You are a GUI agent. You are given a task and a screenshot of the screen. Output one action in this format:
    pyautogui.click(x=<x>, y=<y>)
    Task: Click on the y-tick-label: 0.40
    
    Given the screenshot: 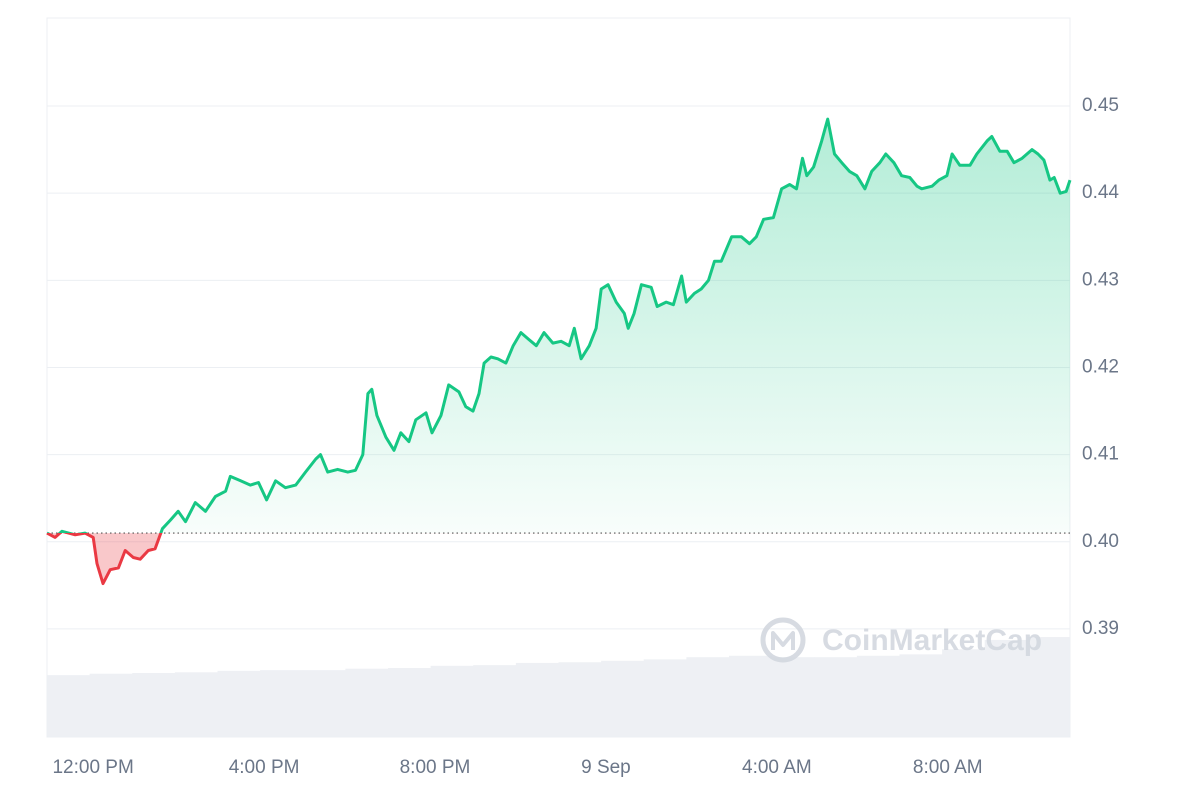 What is the action you would take?
    pyautogui.click(x=1100, y=541)
    